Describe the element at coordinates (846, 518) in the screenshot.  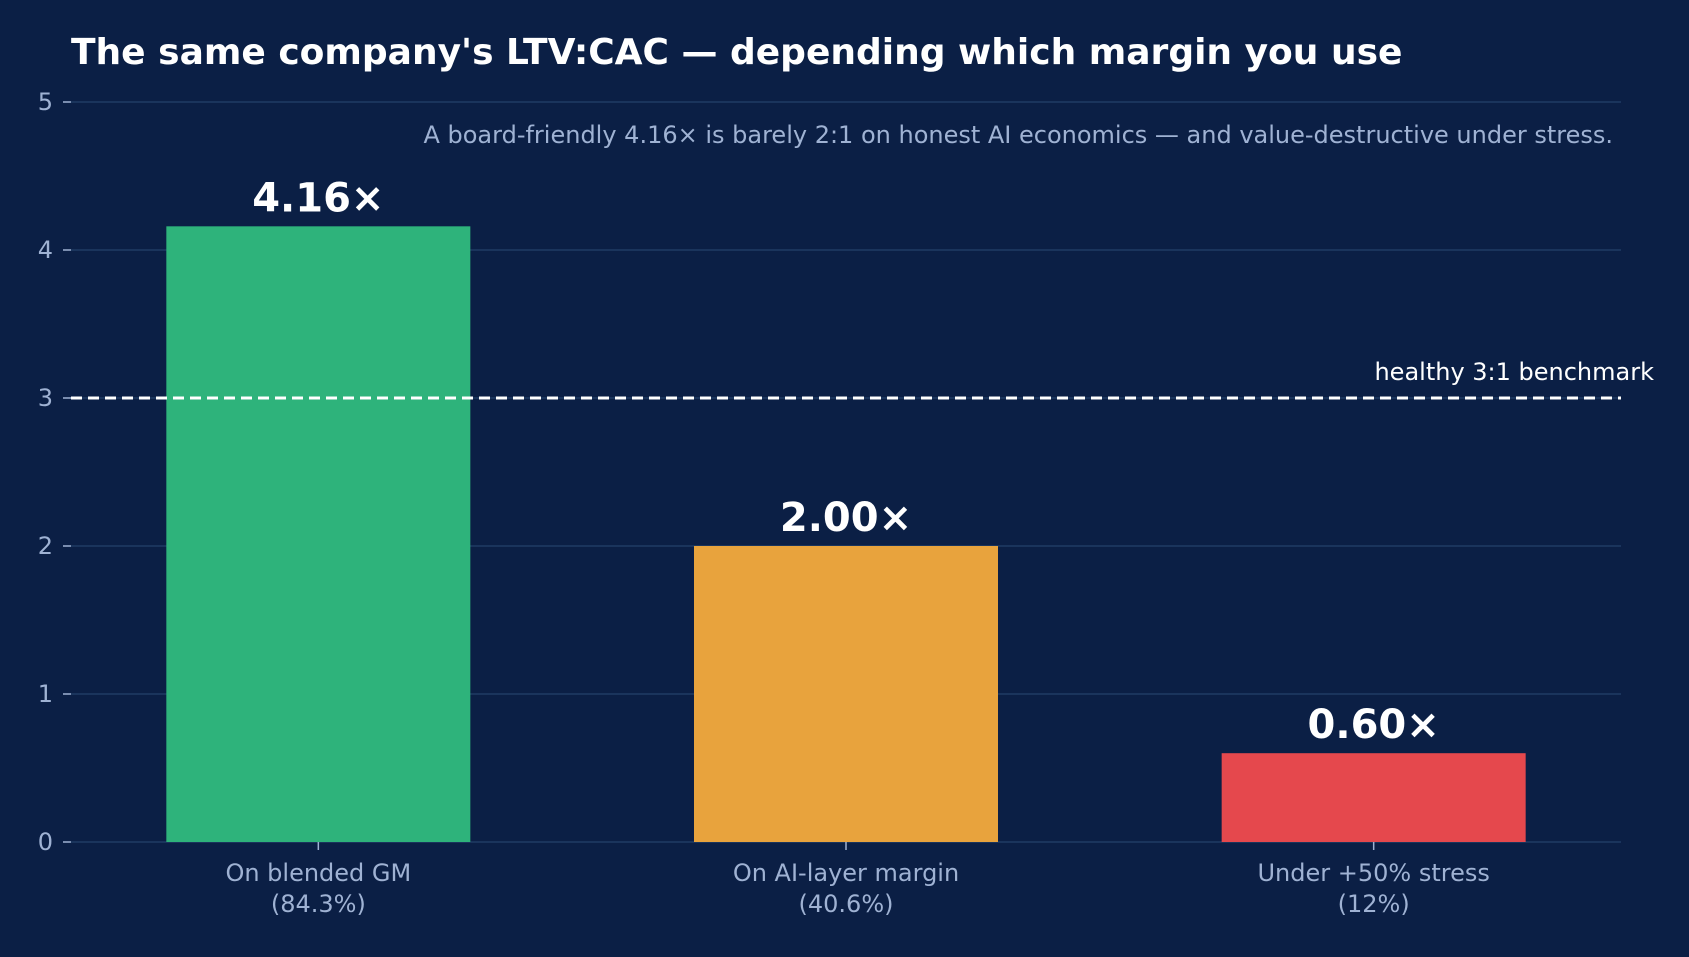
I see `data-label: 2.00×` at that location.